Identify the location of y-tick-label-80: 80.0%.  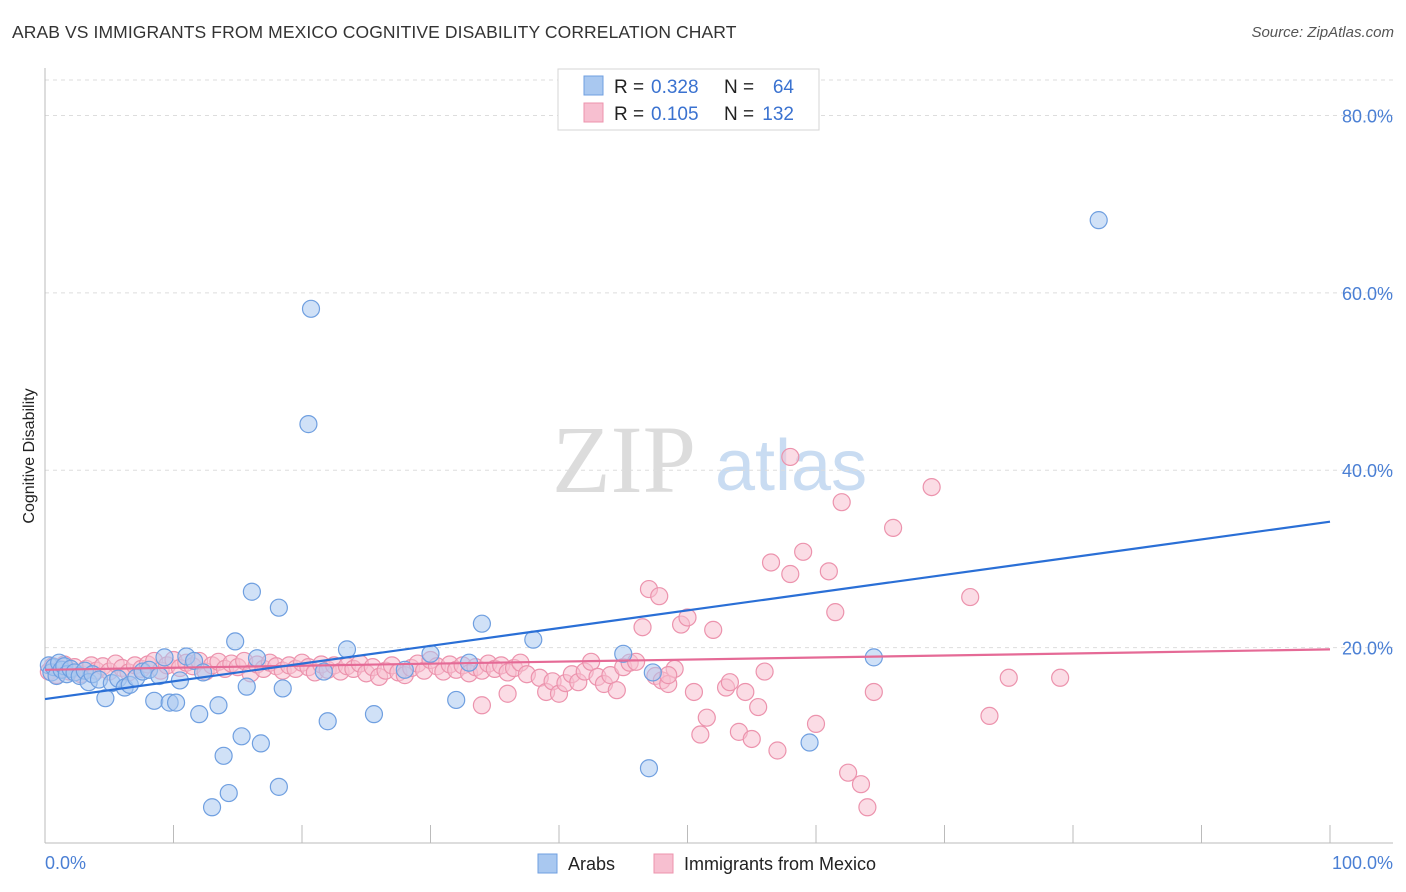
(1367, 116).